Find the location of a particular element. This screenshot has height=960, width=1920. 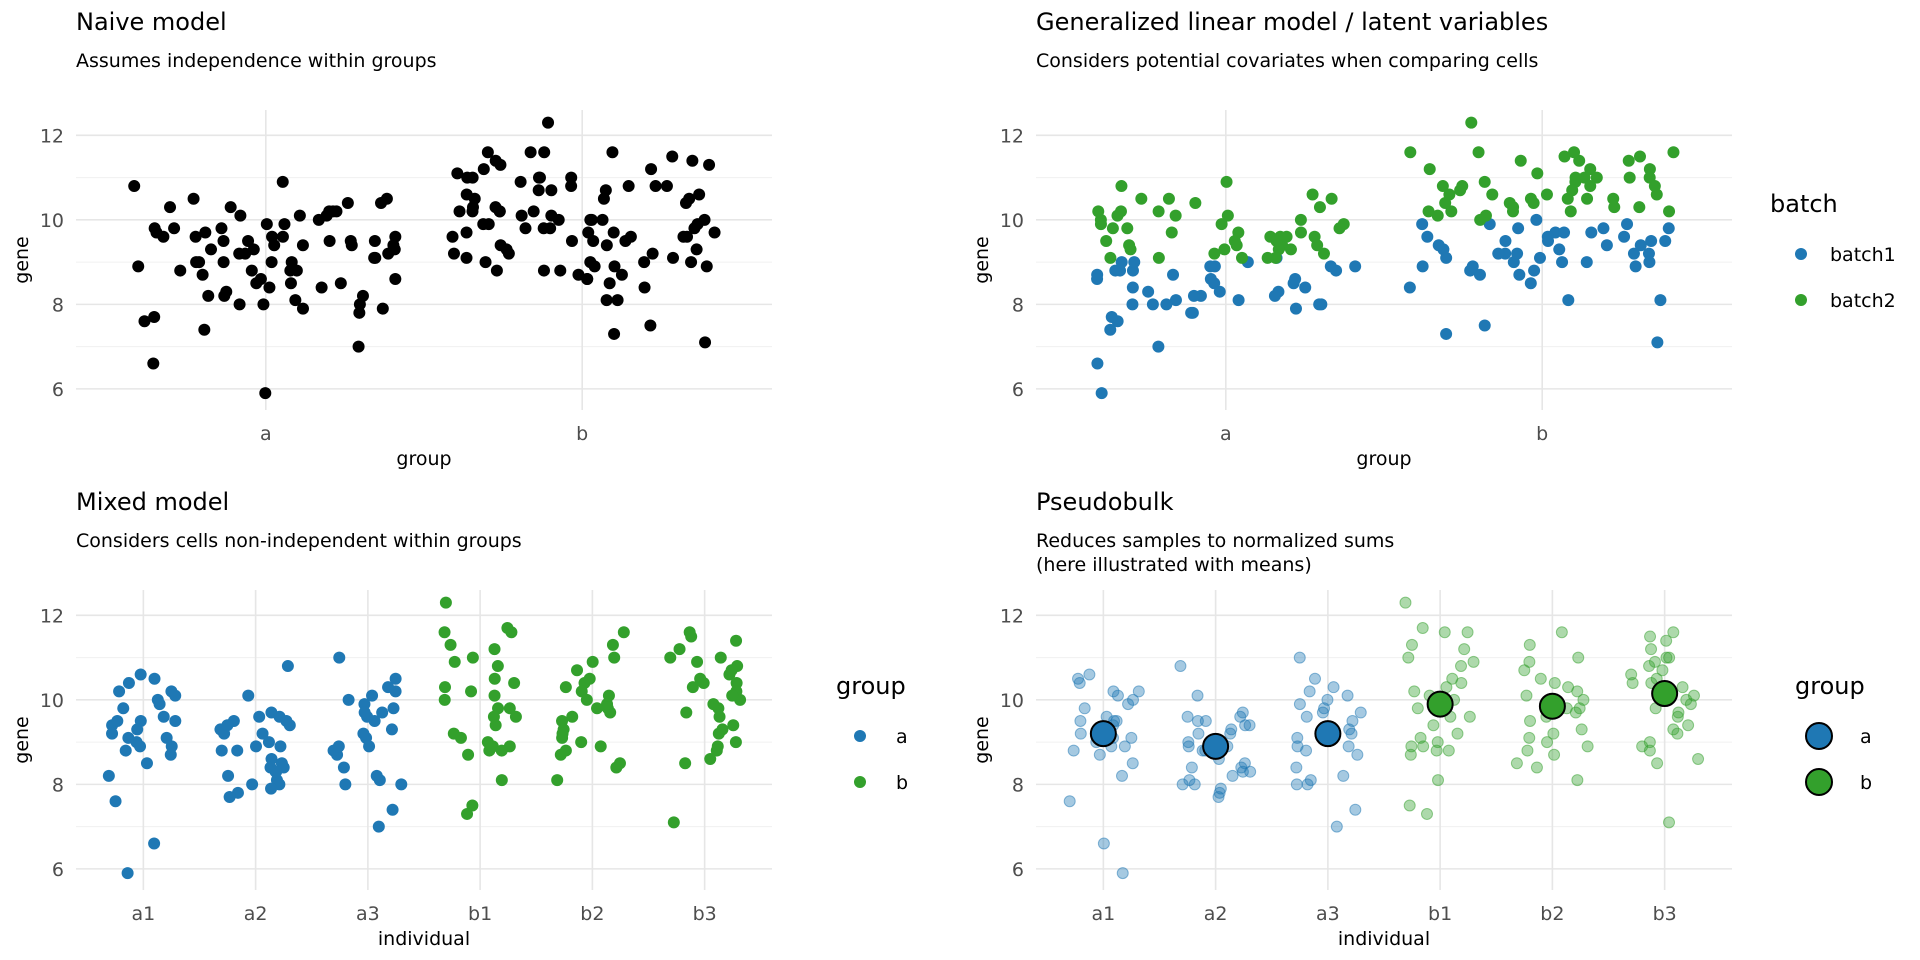

gridlines is located at coordinates (1384, 740).